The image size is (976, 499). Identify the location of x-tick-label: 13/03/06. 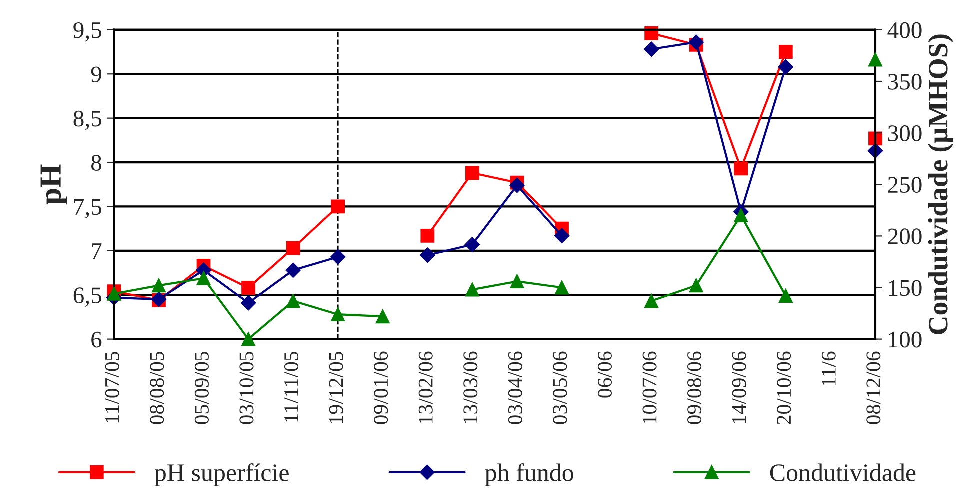
(471, 388).